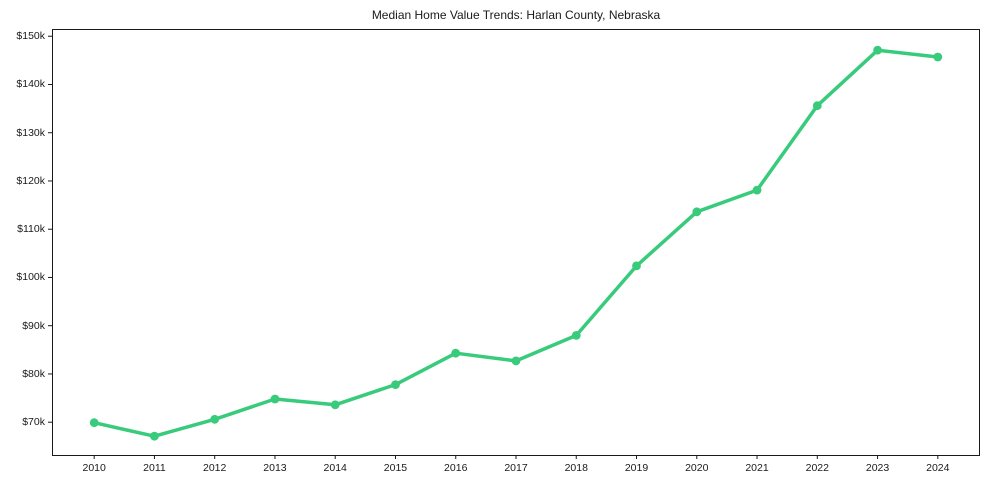  What do you see at coordinates (877, 468) in the screenshot?
I see `x-tick-label: 2023` at bounding box center [877, 468].